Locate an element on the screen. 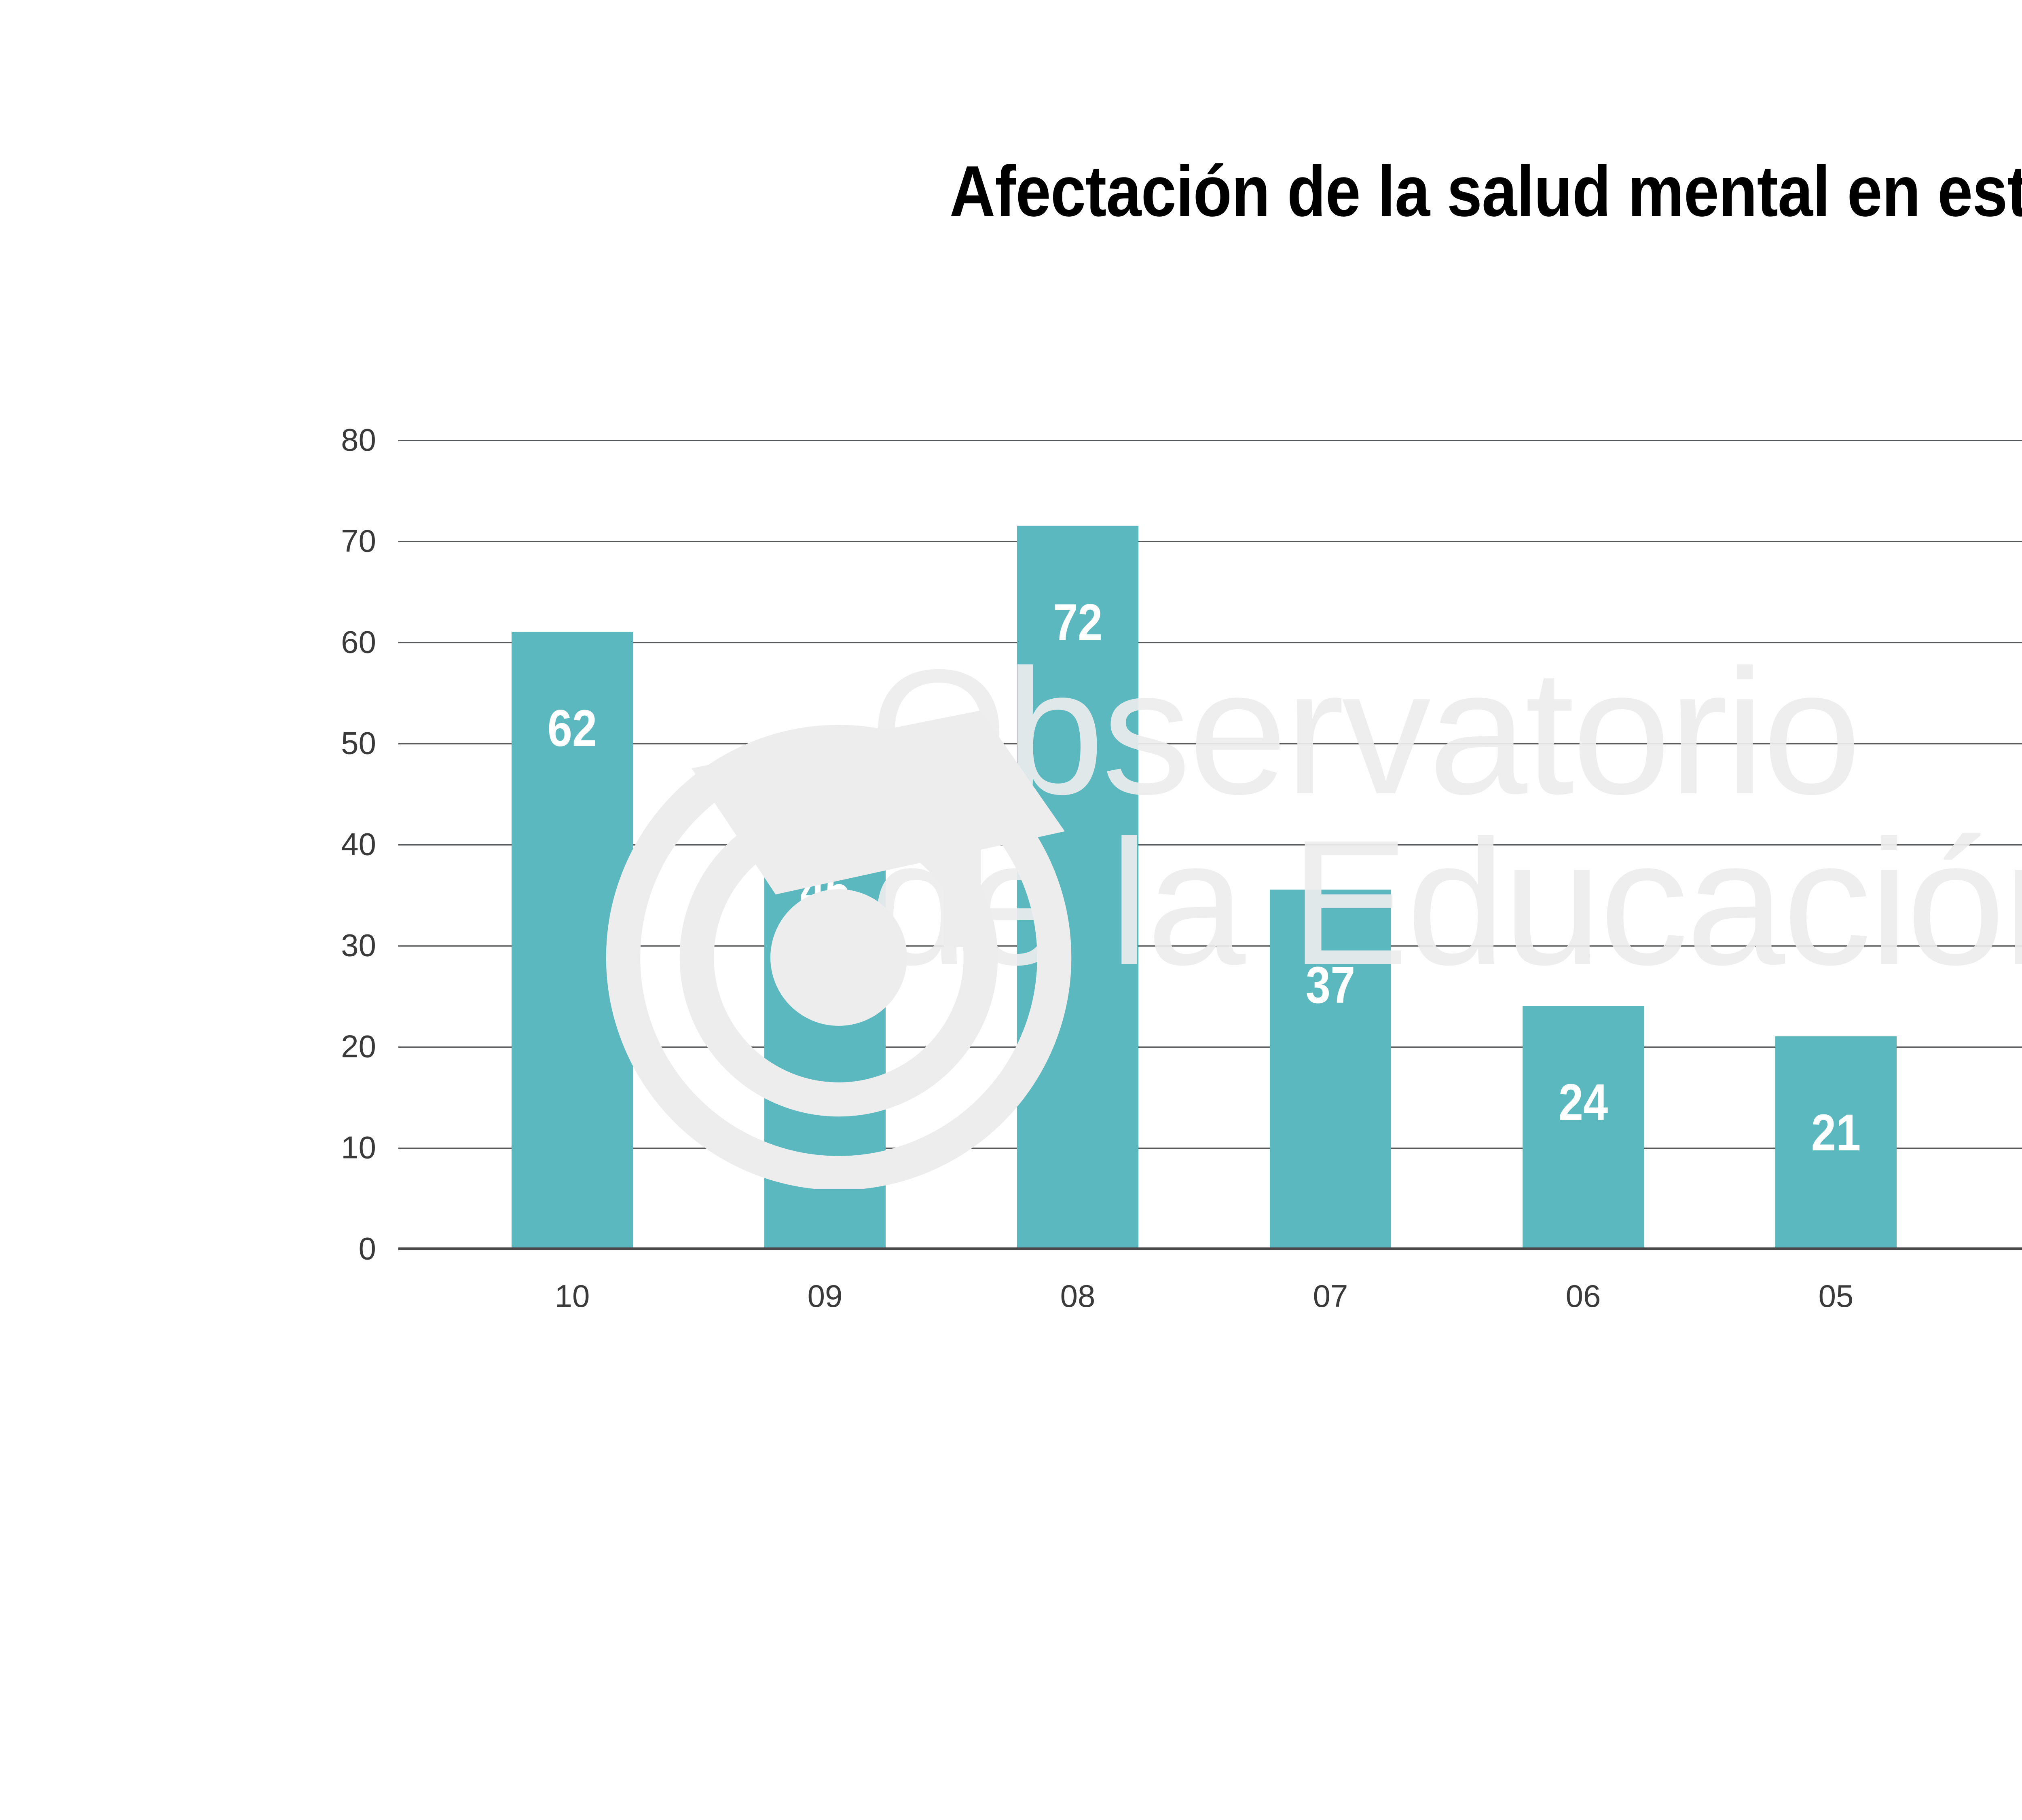 This screenshot has height=1820, width=2022. y-tick-label: 0 is located at coordinates (367, 1248).